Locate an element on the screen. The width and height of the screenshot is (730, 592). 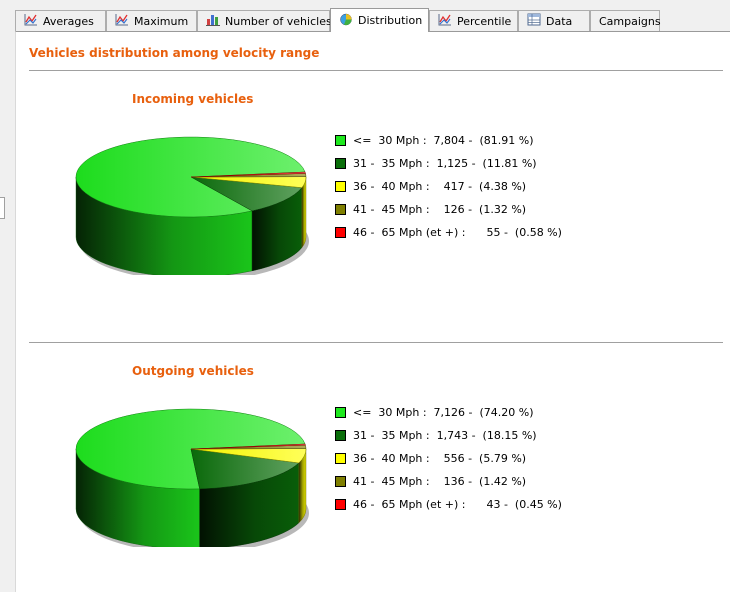
legend-item: 46 - 65 Mph (et +) : 55 - (0.58 %) is located at coordinates (448, 232).